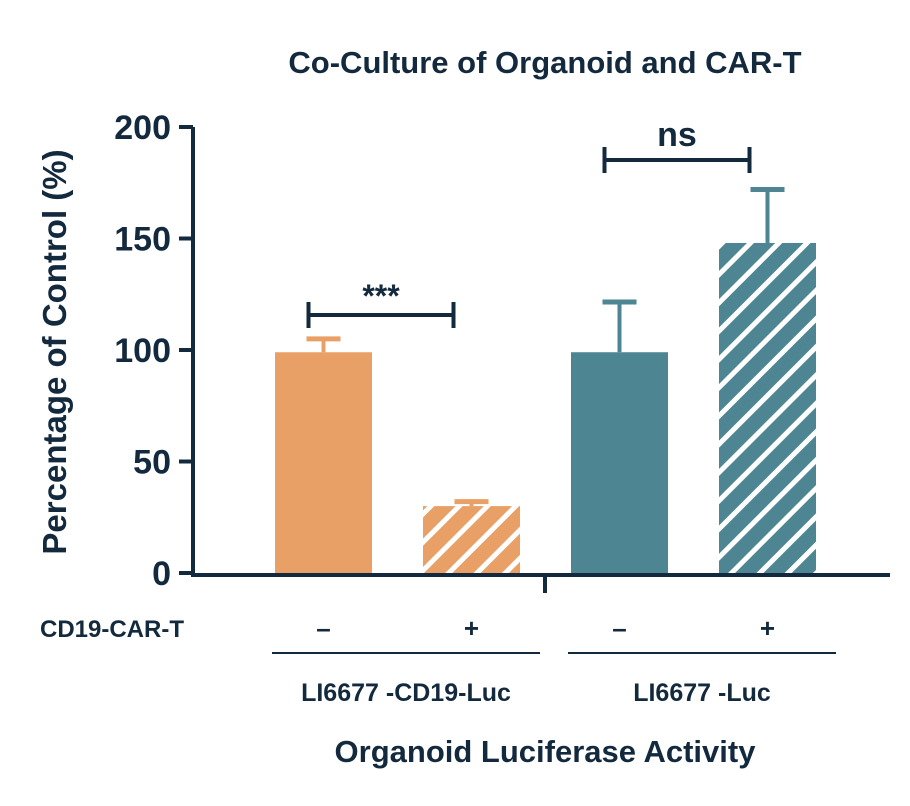 The image size is (910, 806). What do you see at coordinates (112, 629) in the screenshot?
I see `row-label: CD19-CAR-T` at bounding box center [112, 629].